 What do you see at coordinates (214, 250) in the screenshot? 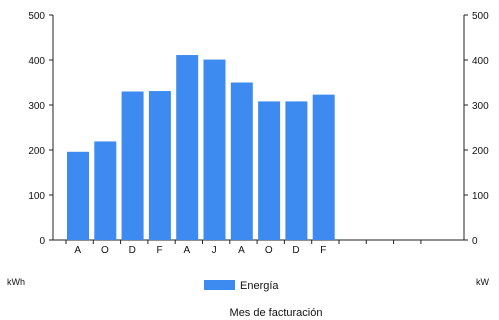
I see `x-category-label: J` at bounding box center [214, 250].